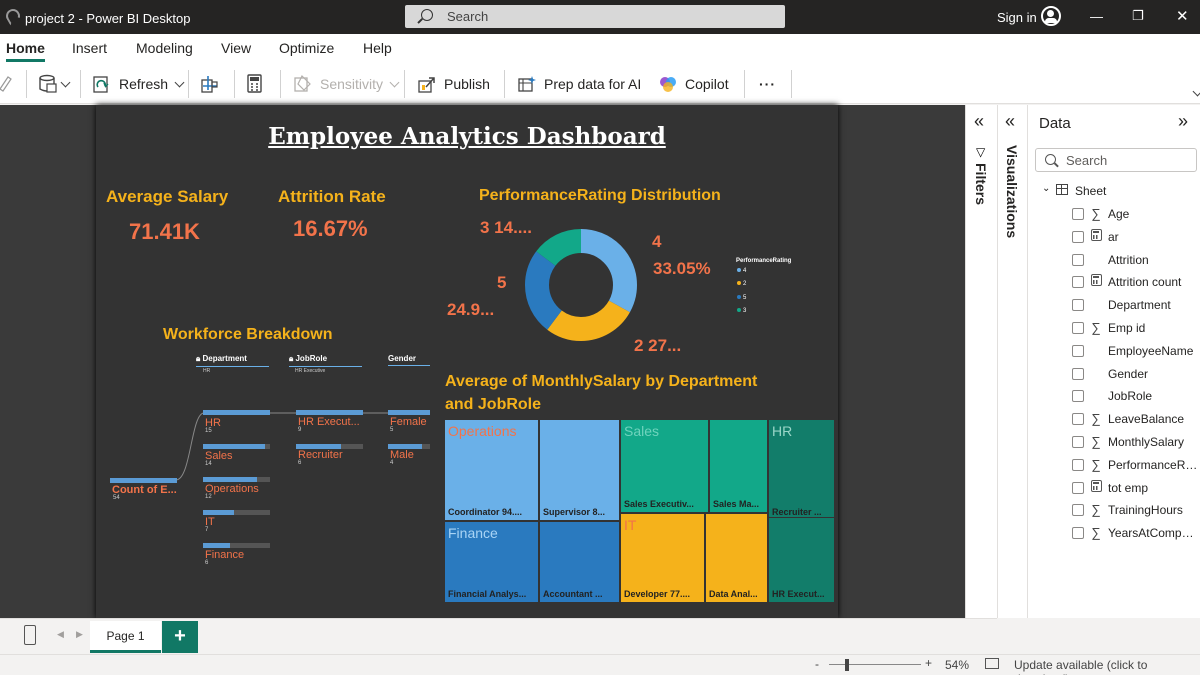  What do you see at coordinates (694, 84) in the screenshot?
I see `copilot-button: Copilot` at bounding box center [694, 84].